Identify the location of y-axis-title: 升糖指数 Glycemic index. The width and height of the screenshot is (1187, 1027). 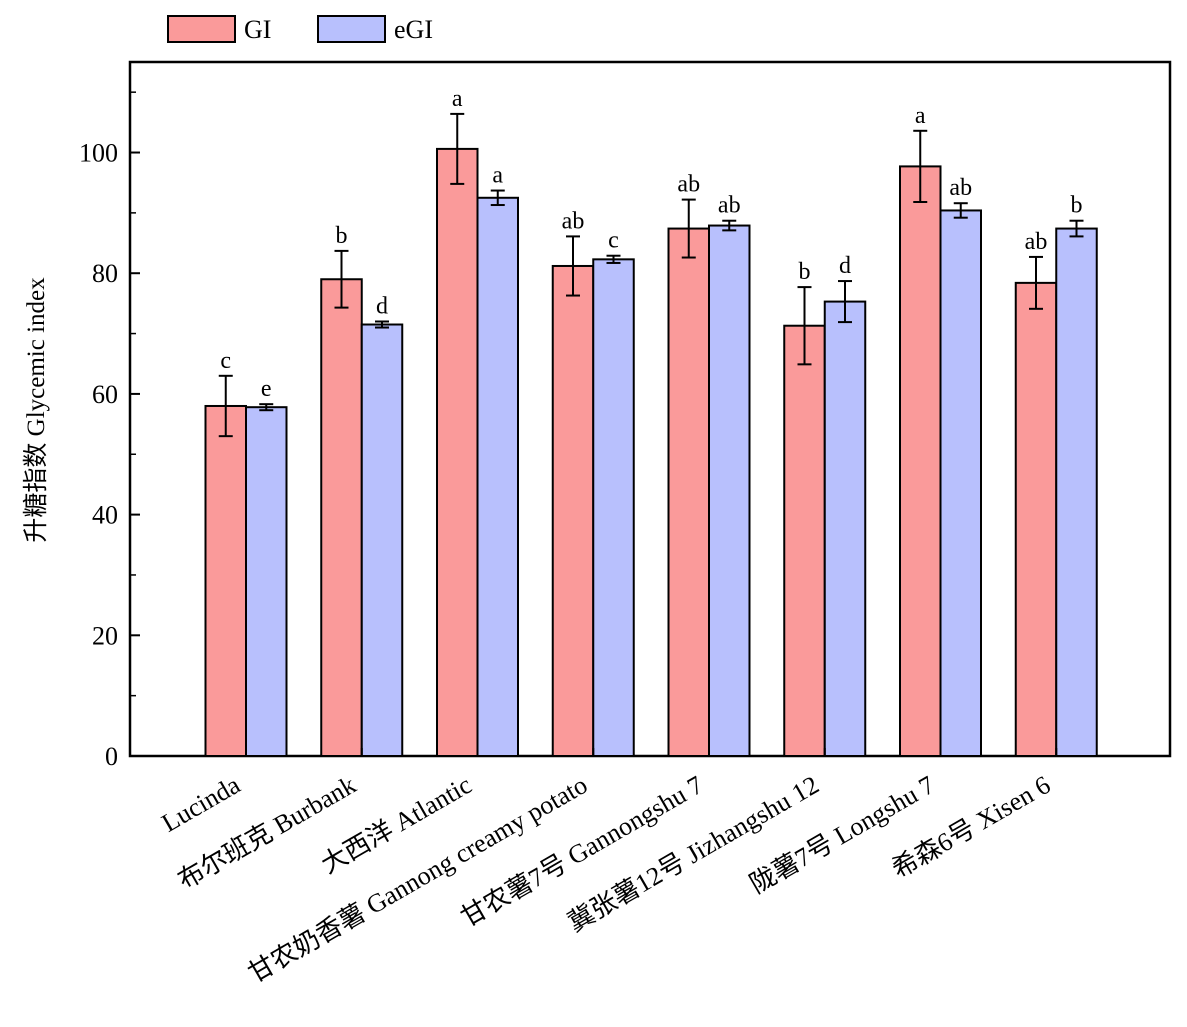
(36, 410).